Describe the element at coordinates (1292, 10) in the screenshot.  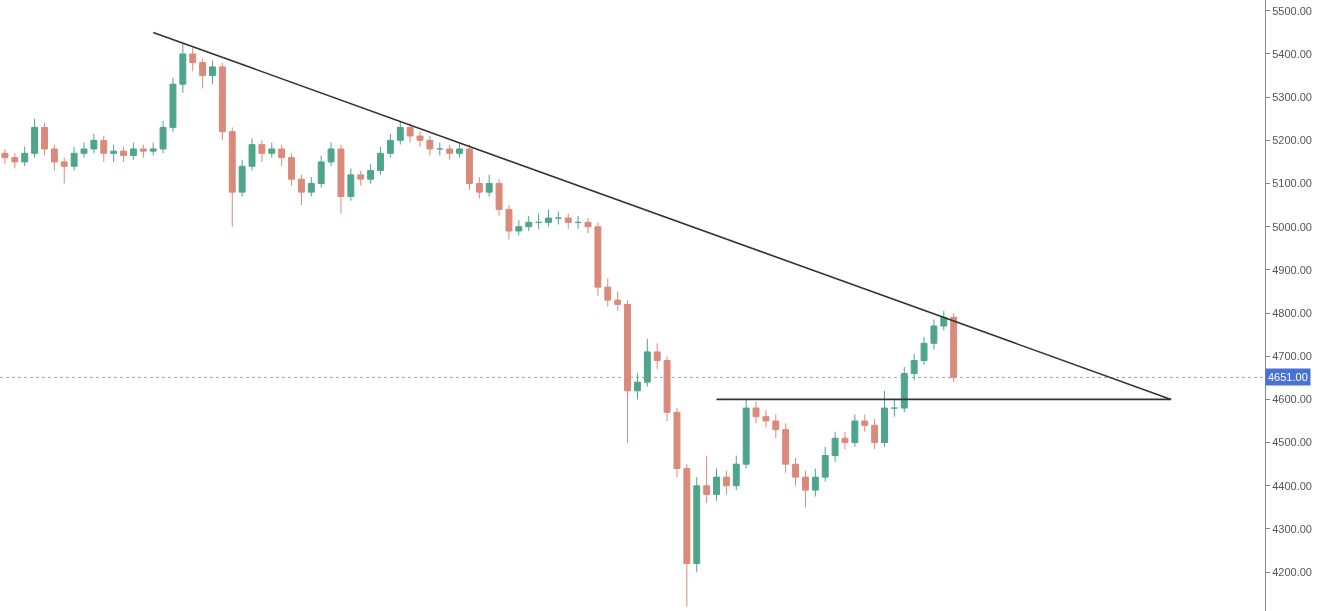
I see `y-tick-label: 5500.00` at that location.